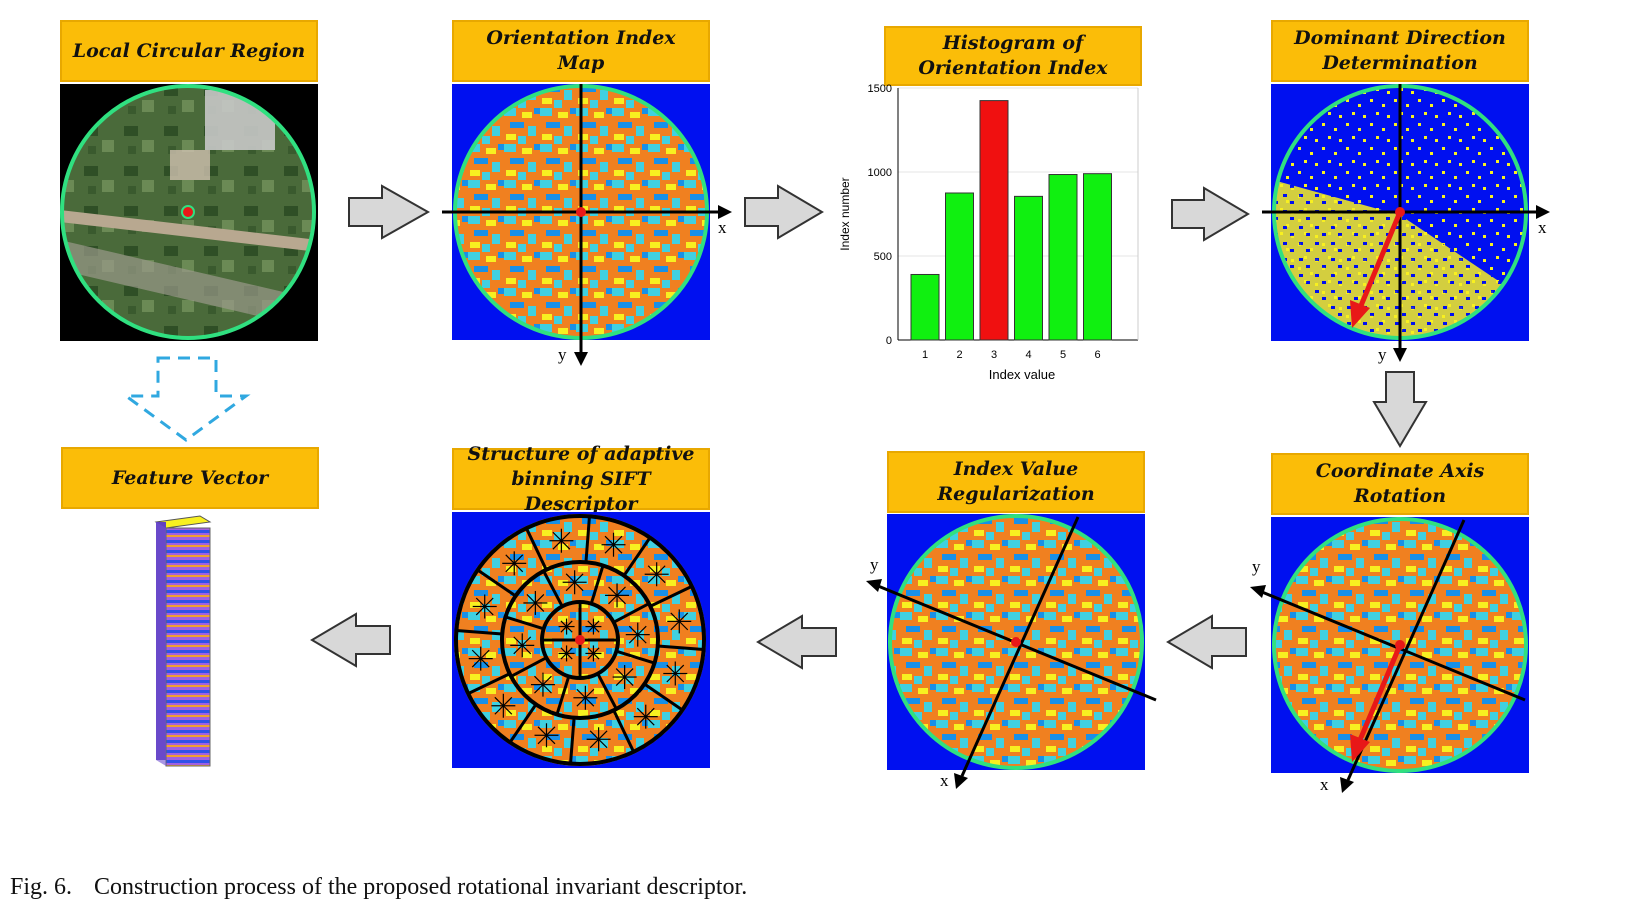 The image size is (1640, 912). I want to click on y-tick-label: 1500, so click(880, 89).